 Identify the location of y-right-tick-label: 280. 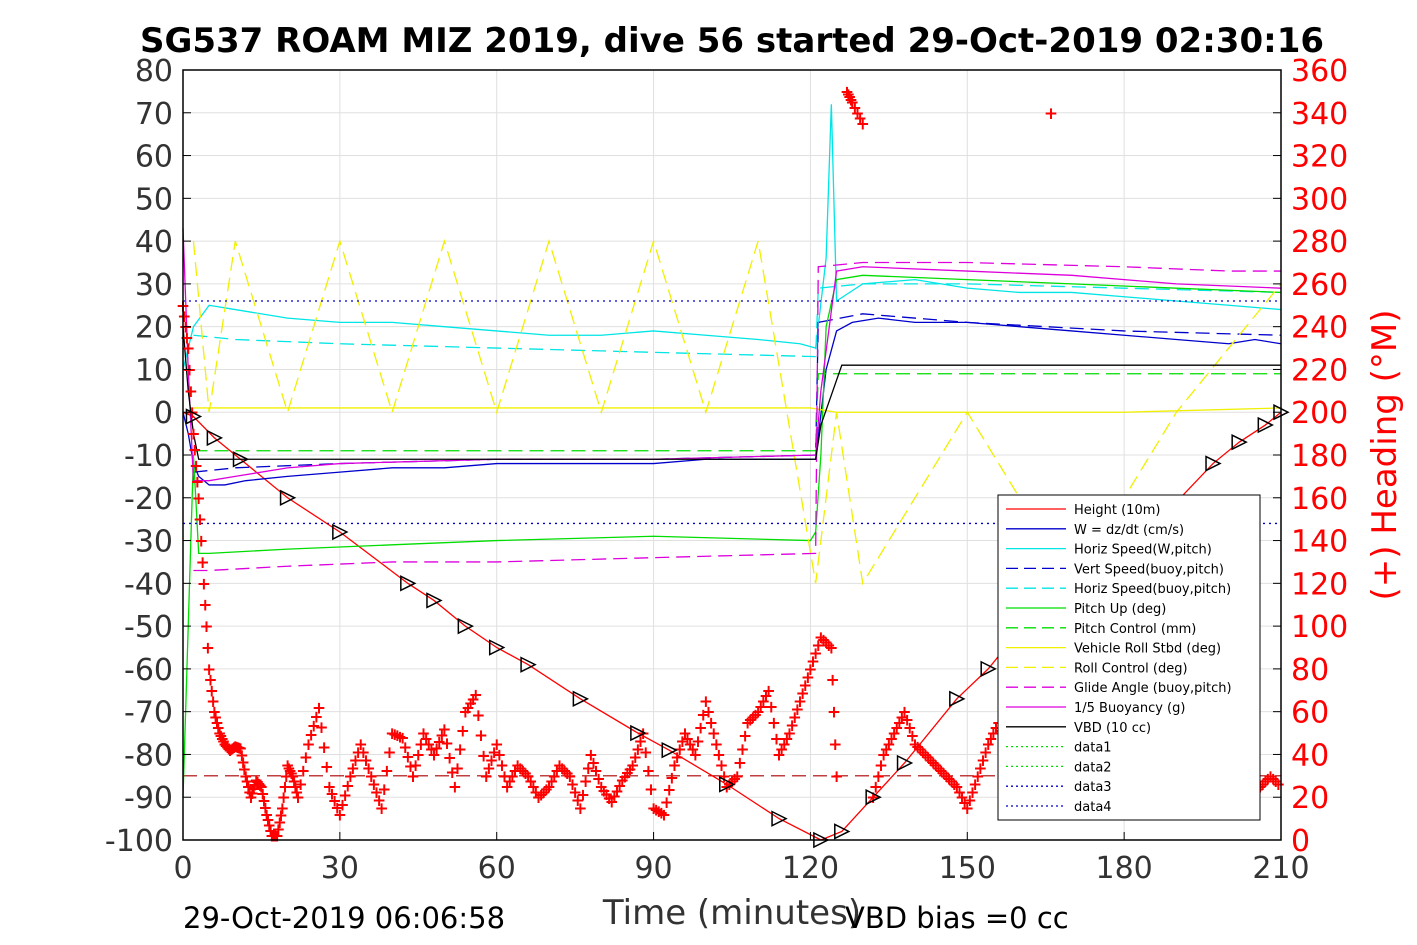
(1319, 242).